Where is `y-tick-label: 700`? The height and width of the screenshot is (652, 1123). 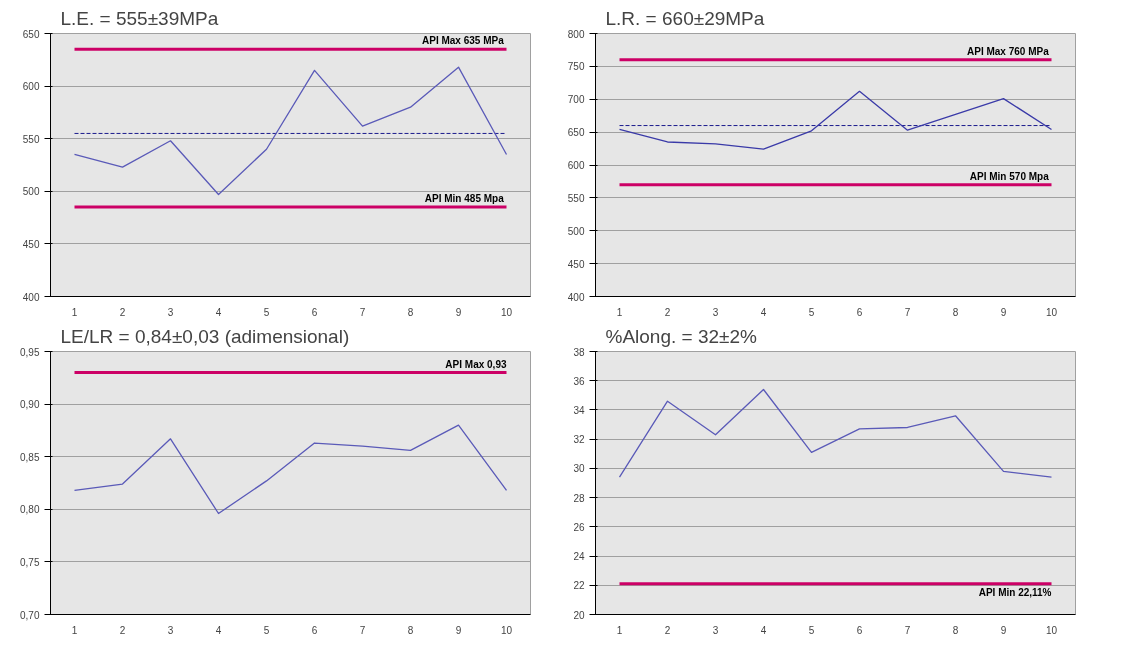
y-tick-label: 700 is located at coordinates (576, 100).